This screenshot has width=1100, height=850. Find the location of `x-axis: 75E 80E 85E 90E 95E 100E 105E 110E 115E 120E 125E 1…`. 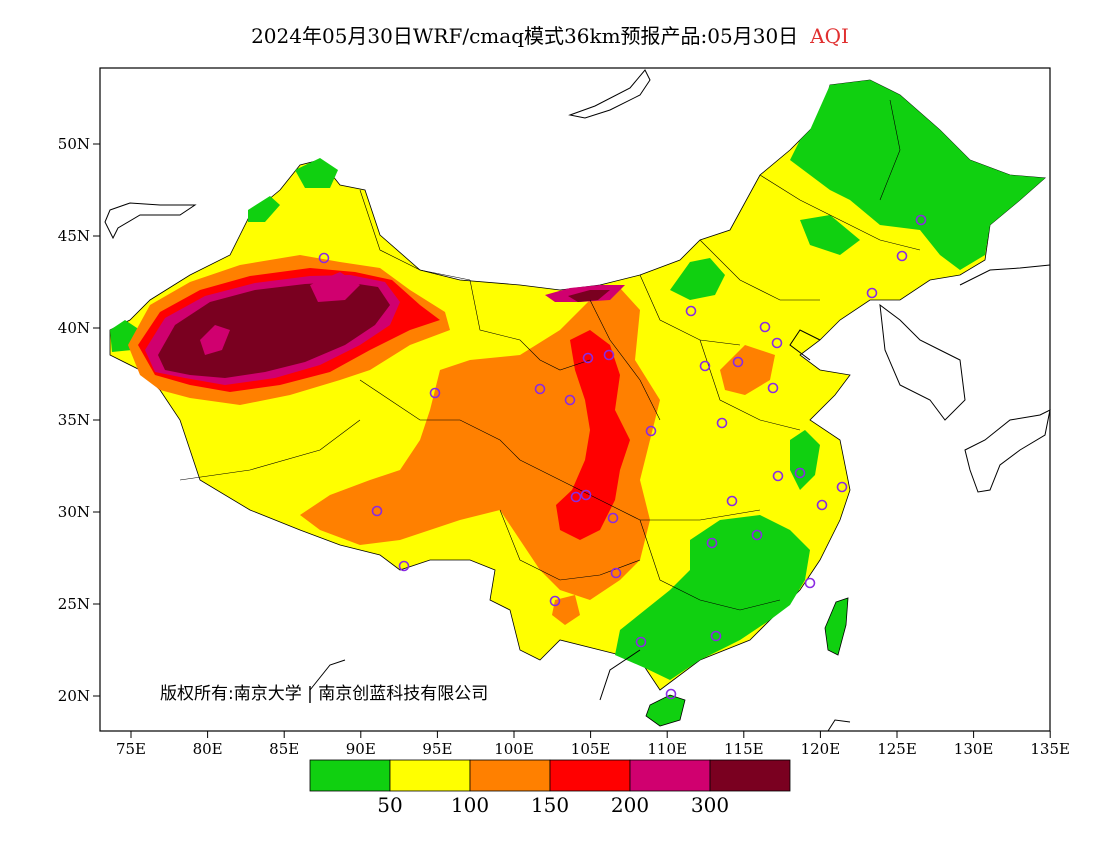

x-axis: 75E 80E 85E 90E 95E 100E 105E 110E 115E 120E 125E 1… is located at coordinates (593, 744).